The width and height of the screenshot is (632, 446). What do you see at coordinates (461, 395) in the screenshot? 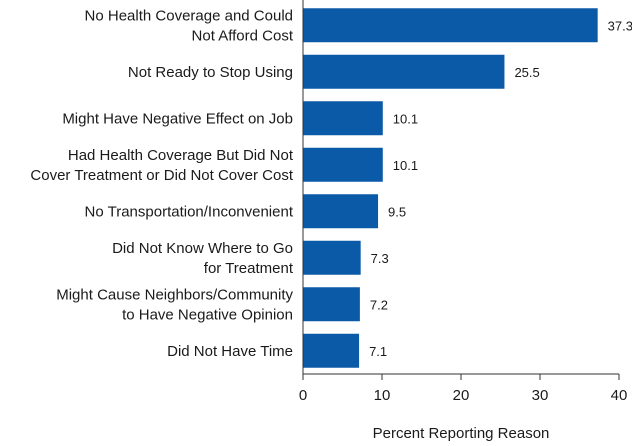
I see `x-tick-label-2: 20` at bounding box center [461, 395].